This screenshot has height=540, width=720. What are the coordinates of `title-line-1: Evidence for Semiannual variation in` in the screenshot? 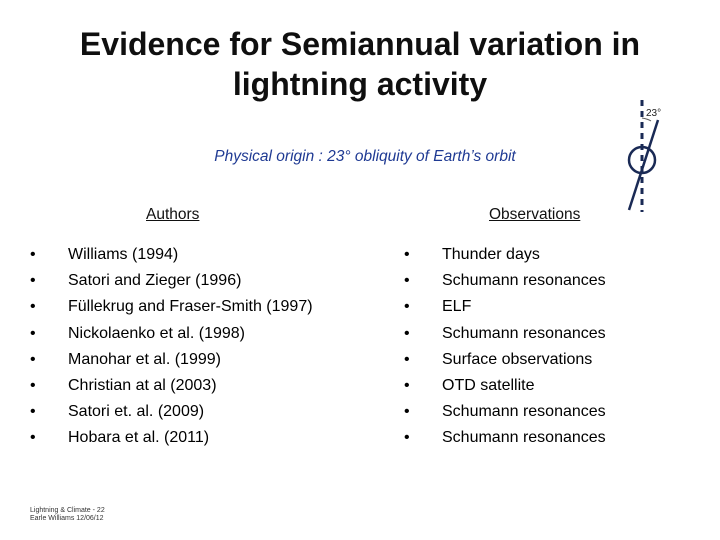 It's located at (360, 44).